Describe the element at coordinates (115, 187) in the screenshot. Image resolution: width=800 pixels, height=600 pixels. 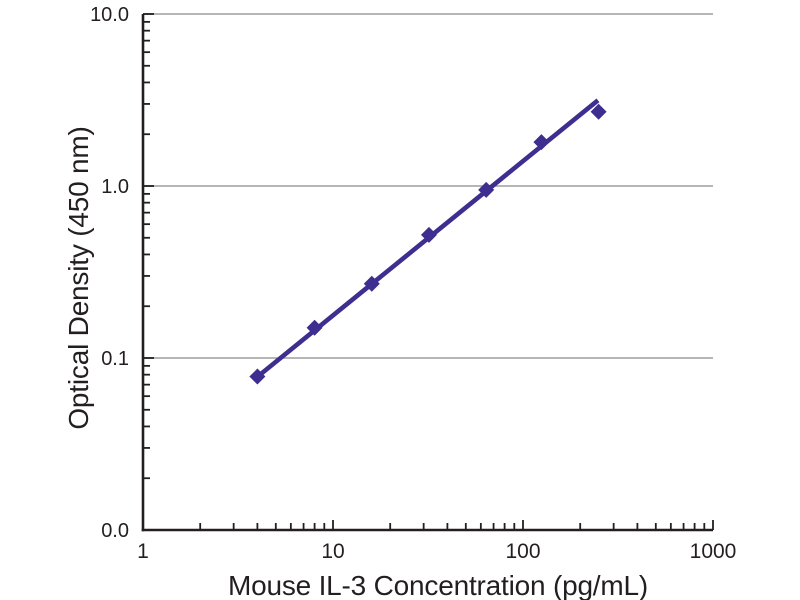
I see `y-axis-tick-label: 1.0` at that location.